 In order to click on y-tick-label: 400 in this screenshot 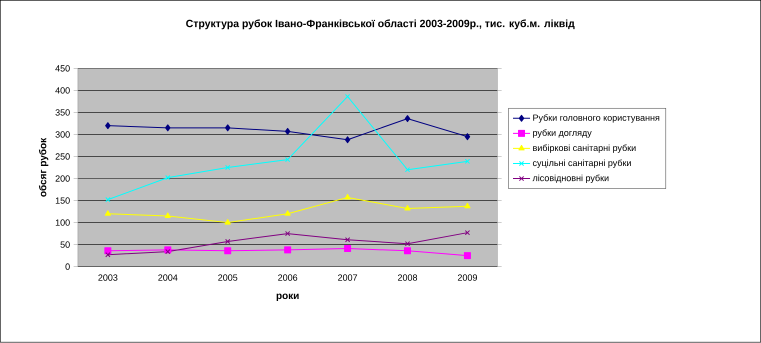, I will do `click(62, 90)`.